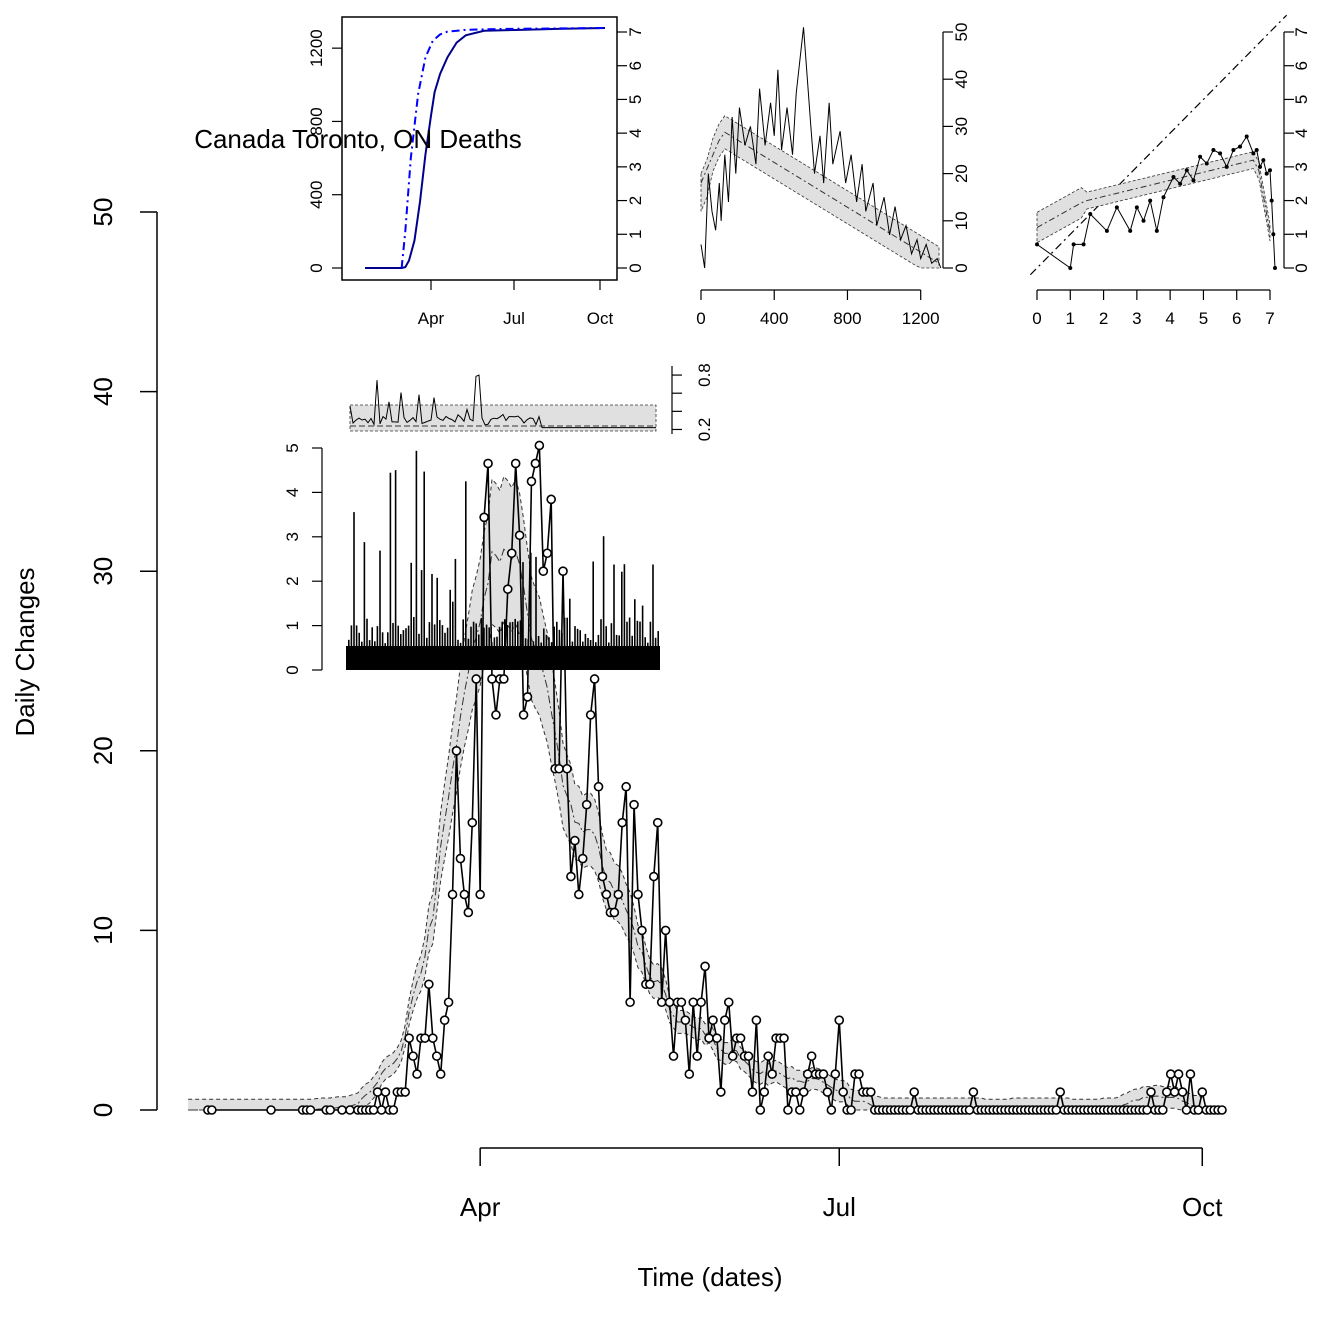 The image size is (1344, 1344). What do you see at coordinates (961, 173) in the screenshot?
I see `y2-tick-label: 20` at bounding box center [961, 173].